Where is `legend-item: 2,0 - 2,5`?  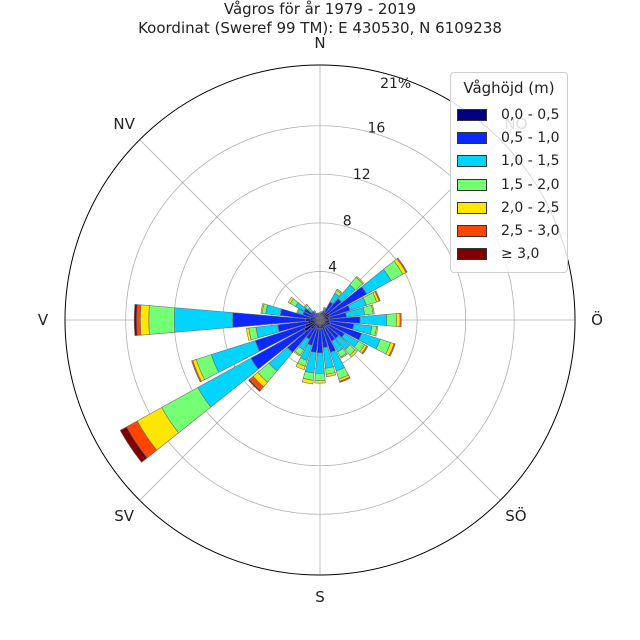 legend-item: 2,0 - 2,5 is located at coordinates (509, 207).